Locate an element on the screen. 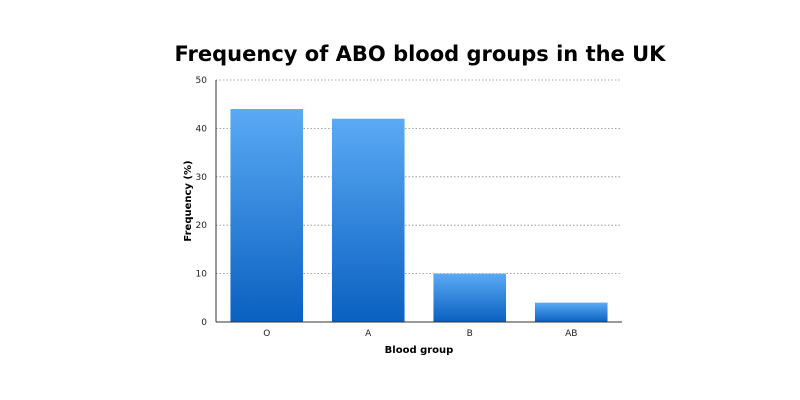 This screenshot has height=400, width=800. x-axis-label: Blood group is located at coordinates (419, 350).